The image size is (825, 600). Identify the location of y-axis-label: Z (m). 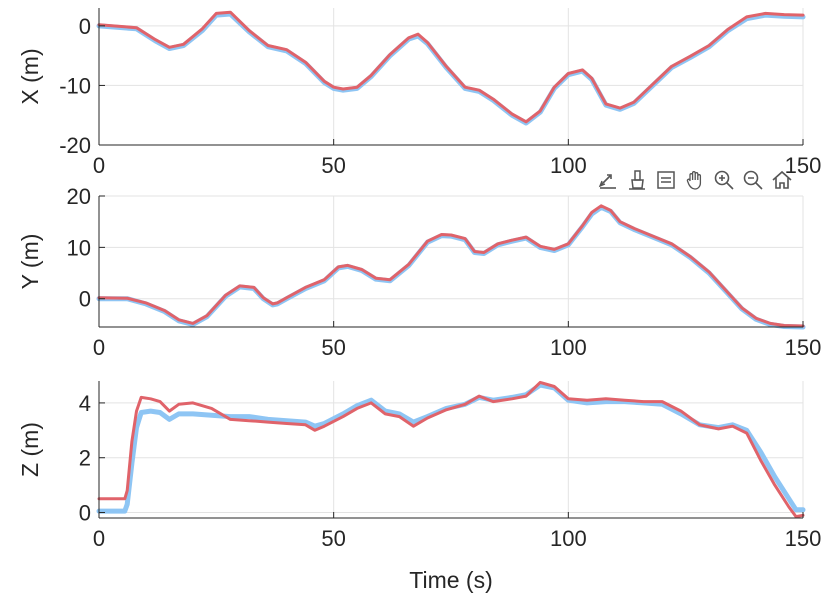
(30, 449).